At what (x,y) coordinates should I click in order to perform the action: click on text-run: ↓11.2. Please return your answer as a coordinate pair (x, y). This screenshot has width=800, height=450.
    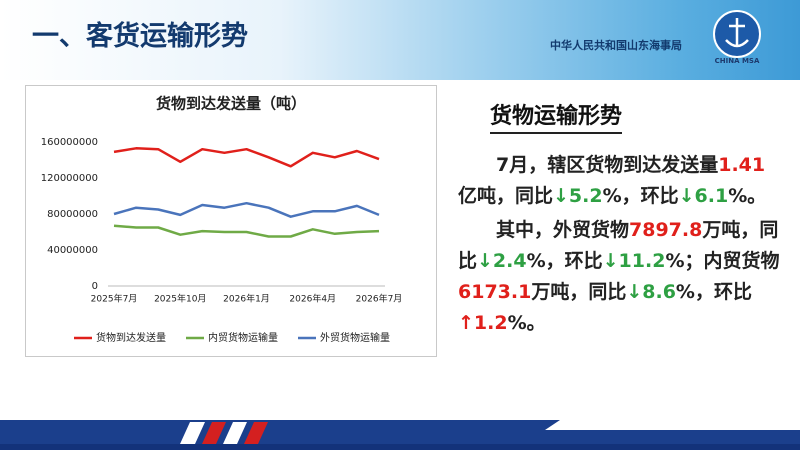
    Looking at the image, I should click on (634, 261).